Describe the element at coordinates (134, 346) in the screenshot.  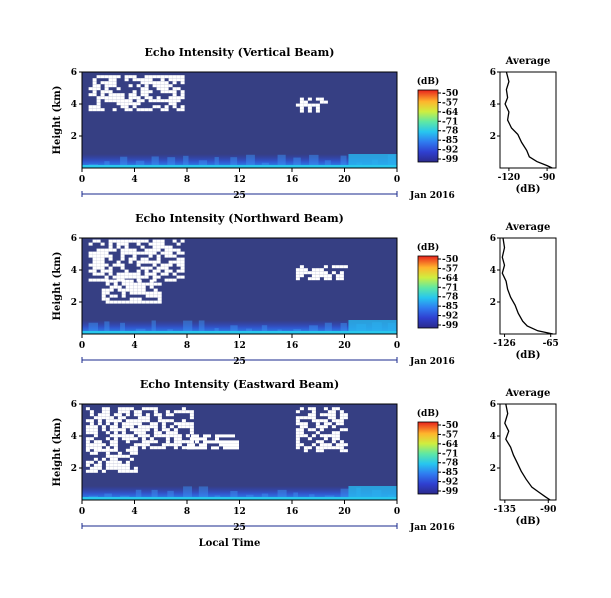
I see `x-tick-label: 4` at that location.